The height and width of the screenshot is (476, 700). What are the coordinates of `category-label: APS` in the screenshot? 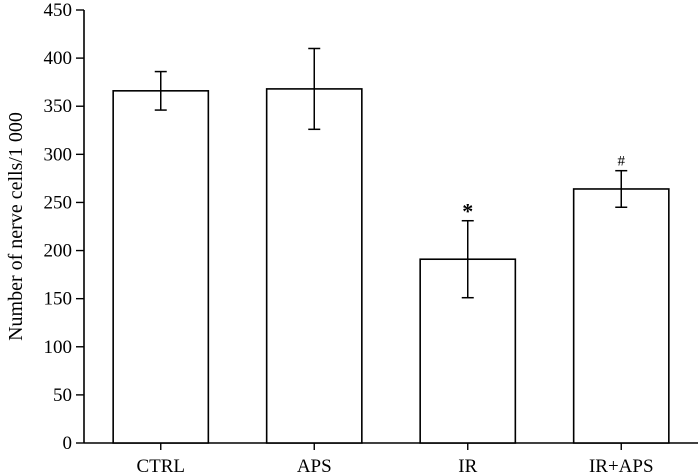 It's located at (314, 466).